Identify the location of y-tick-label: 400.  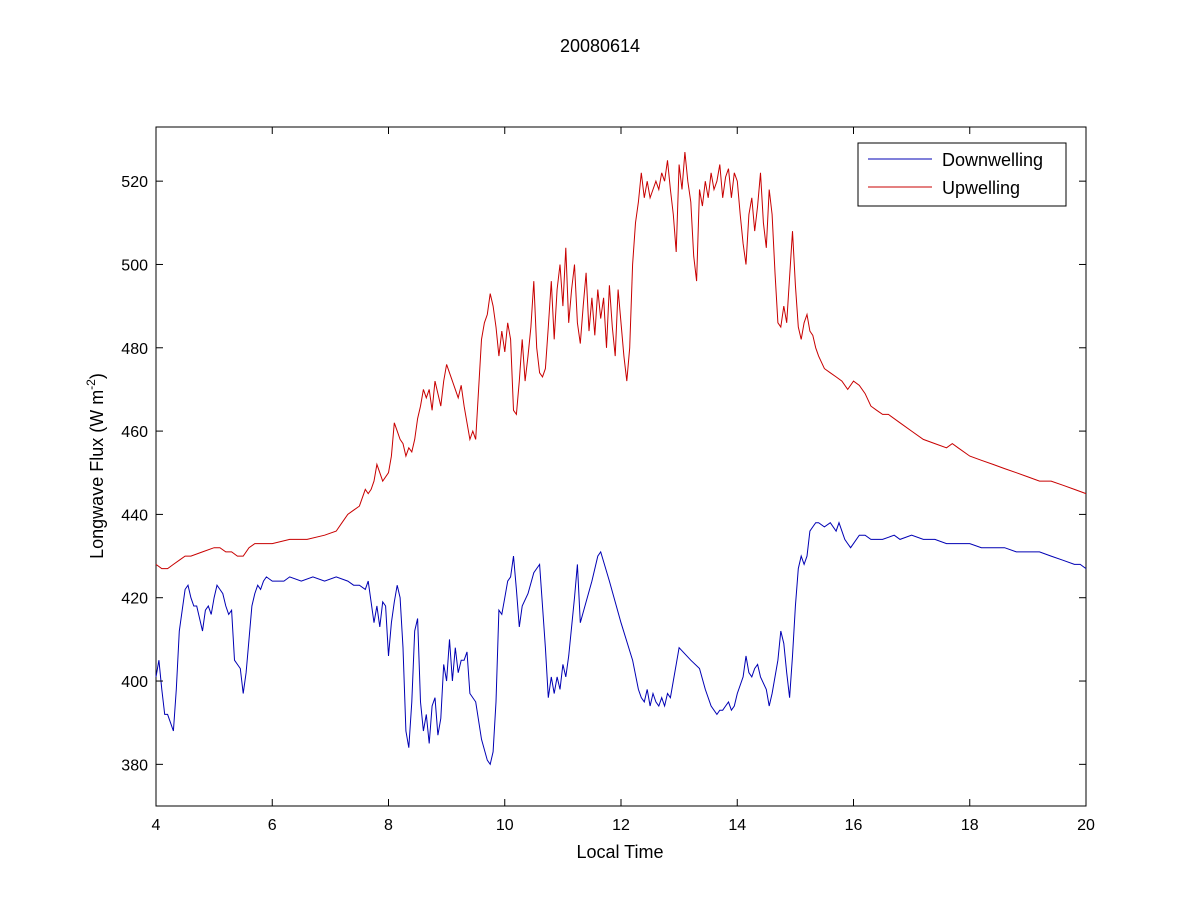
(134, 682).